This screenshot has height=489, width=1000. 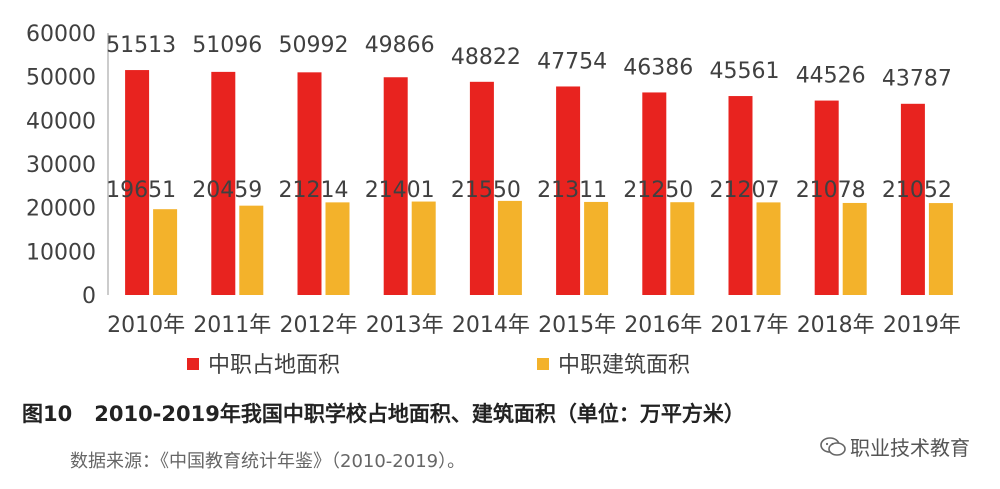 What do you see at coordinates (917, 190) in the screenshot?
I see `data-label-series-2: 21052` at bounding box center [917, 190].